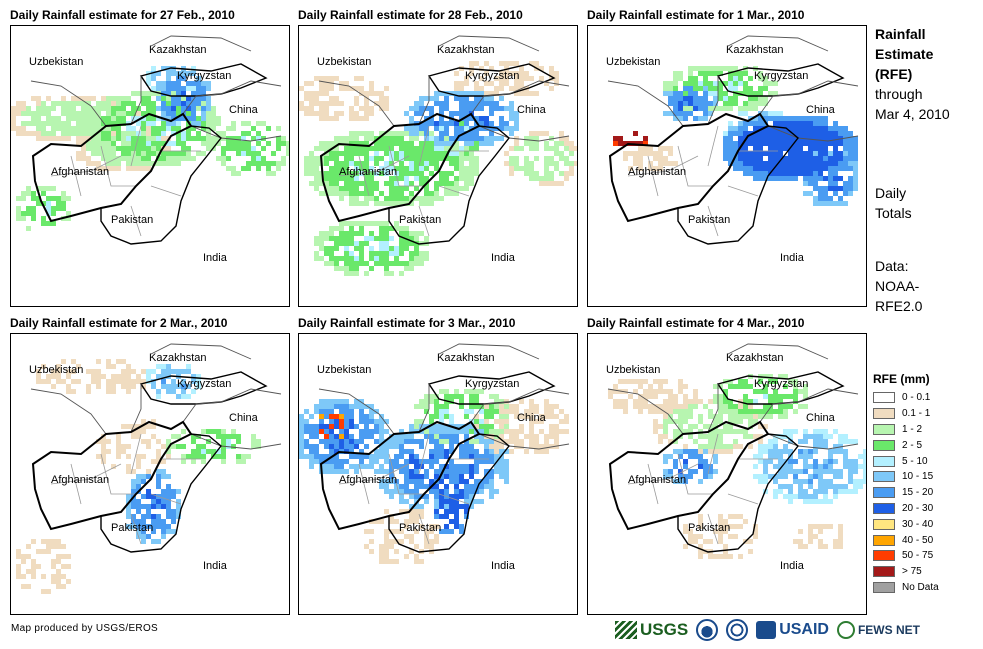 This screenshot has height=649, width=983. I want to click on legend-item: 2 - 5, so click(906, 445).